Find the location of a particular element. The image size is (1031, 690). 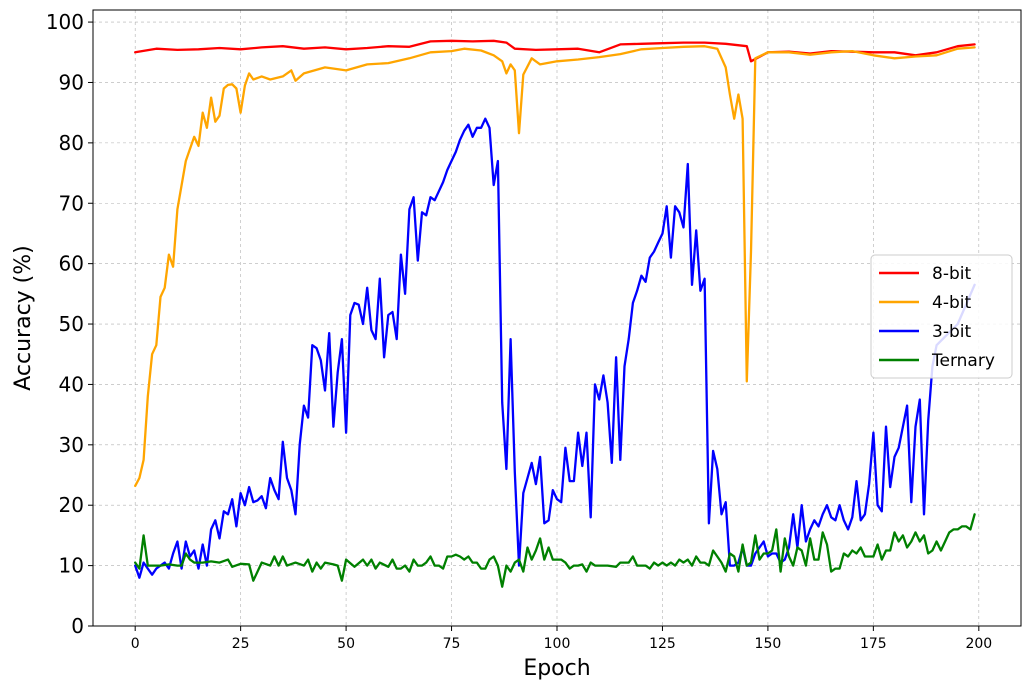

x-axis-ticks: 0 25 50 75 100 125 150 175 200 is located at coordinates (561, 639).